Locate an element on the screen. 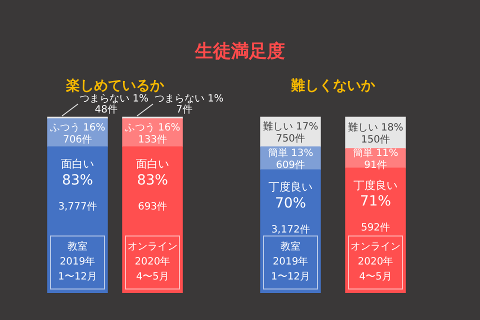  series-label: 丁度良い is located at coordinates (290, 187).